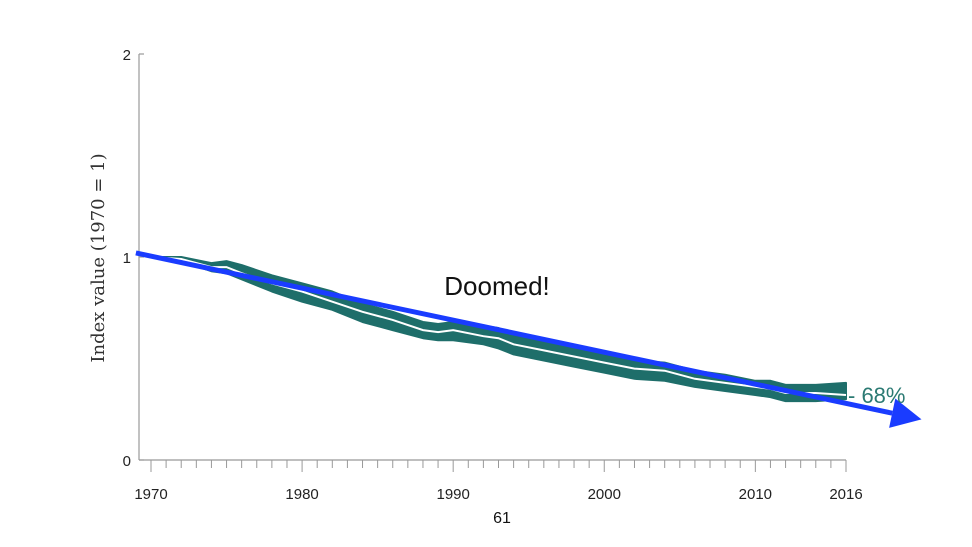 The image size is (972, 547). Describe the element at coordinates (502, 518) in the screenshot. I see `page-number: 61` at that location.